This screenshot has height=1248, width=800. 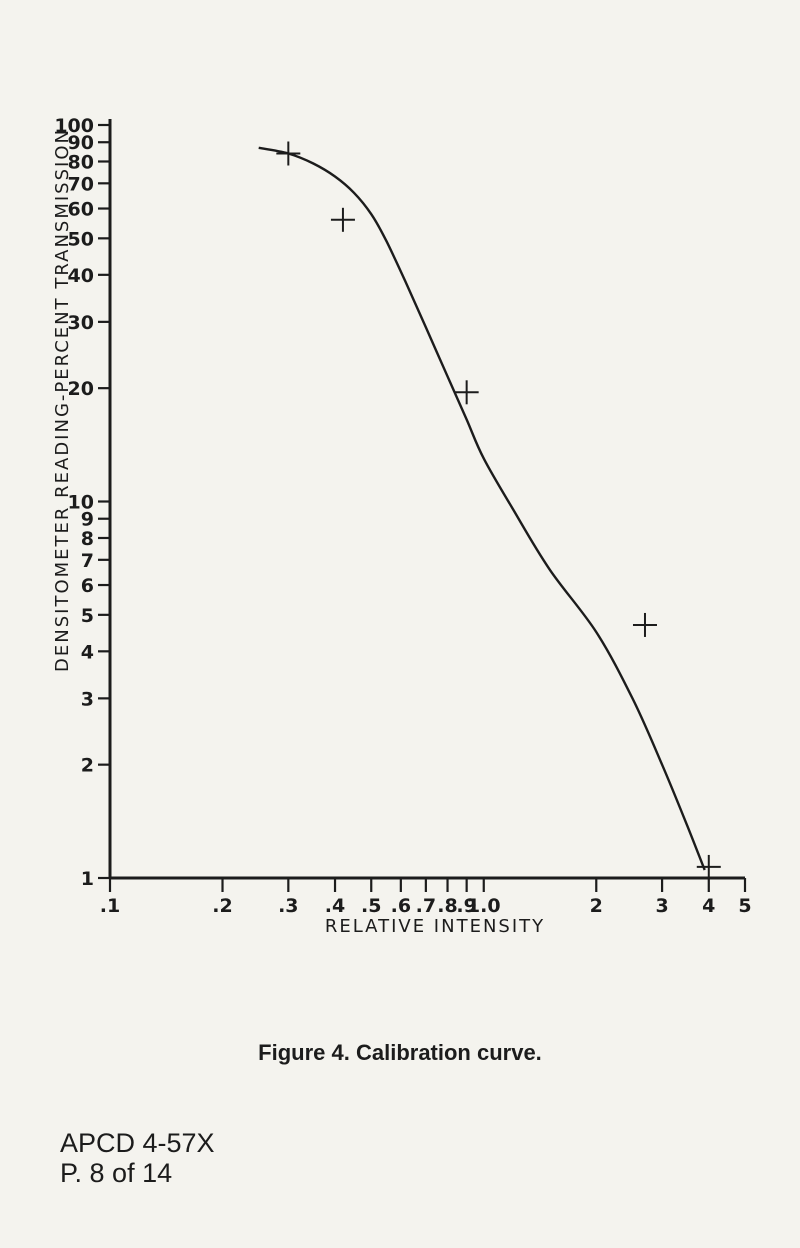 What do you see at coordinates (81, 323) in the screenshot?
I see `y-tick-label: 30` at bounding box center [81, 323].